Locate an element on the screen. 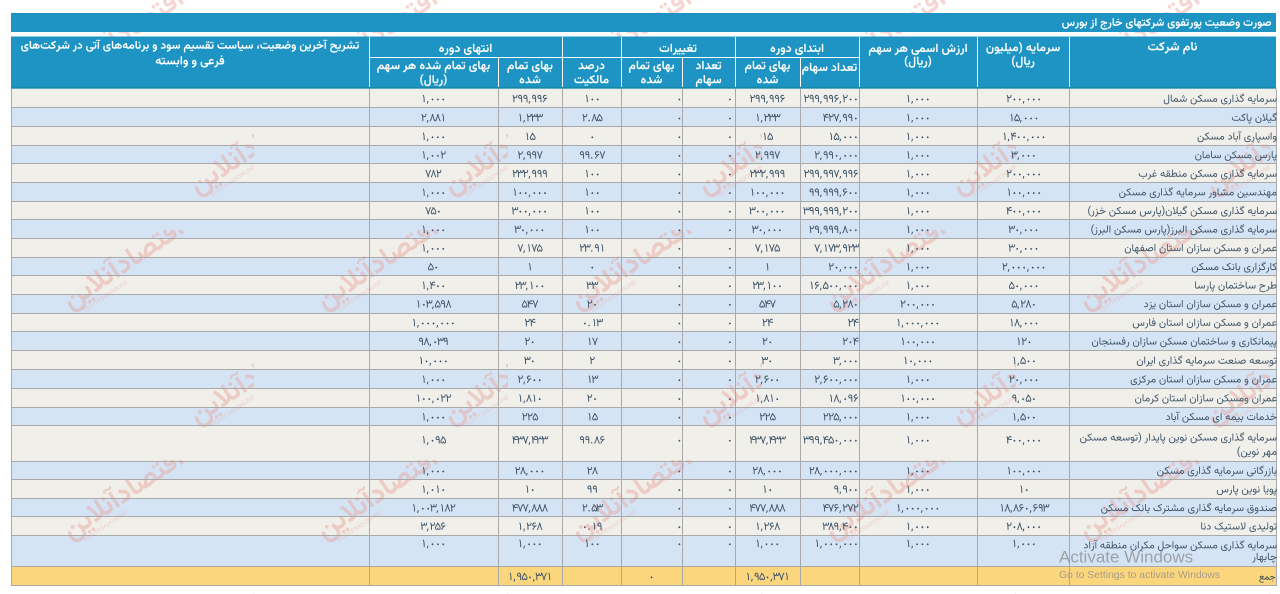 The image size is (1280, 594). svg-text: Activate Windows is located at coordinates (1126, 556).